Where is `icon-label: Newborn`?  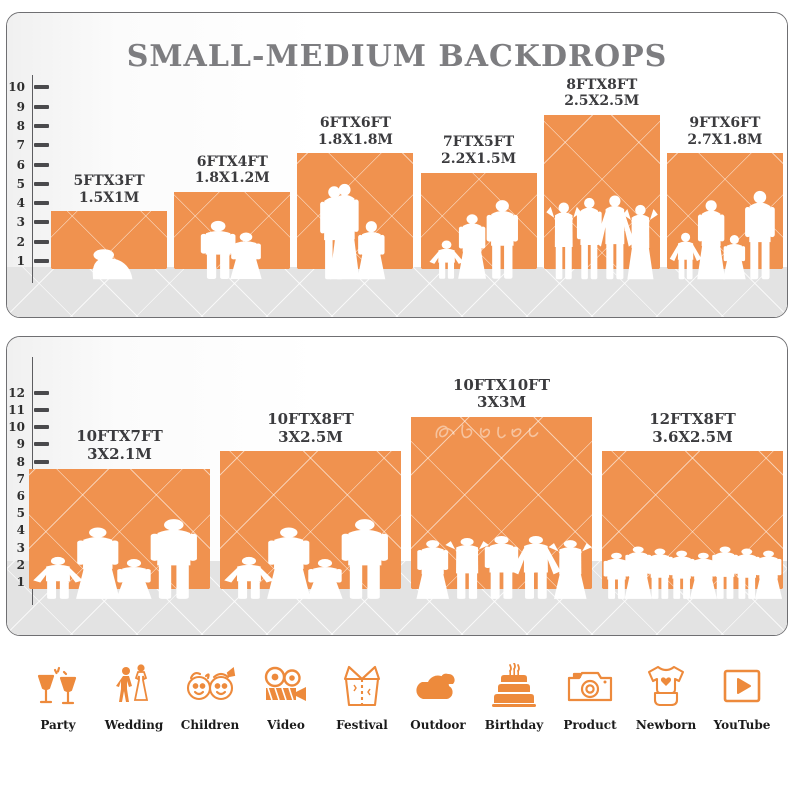
icon-label: Newborn is located at coordinates (666, 725).